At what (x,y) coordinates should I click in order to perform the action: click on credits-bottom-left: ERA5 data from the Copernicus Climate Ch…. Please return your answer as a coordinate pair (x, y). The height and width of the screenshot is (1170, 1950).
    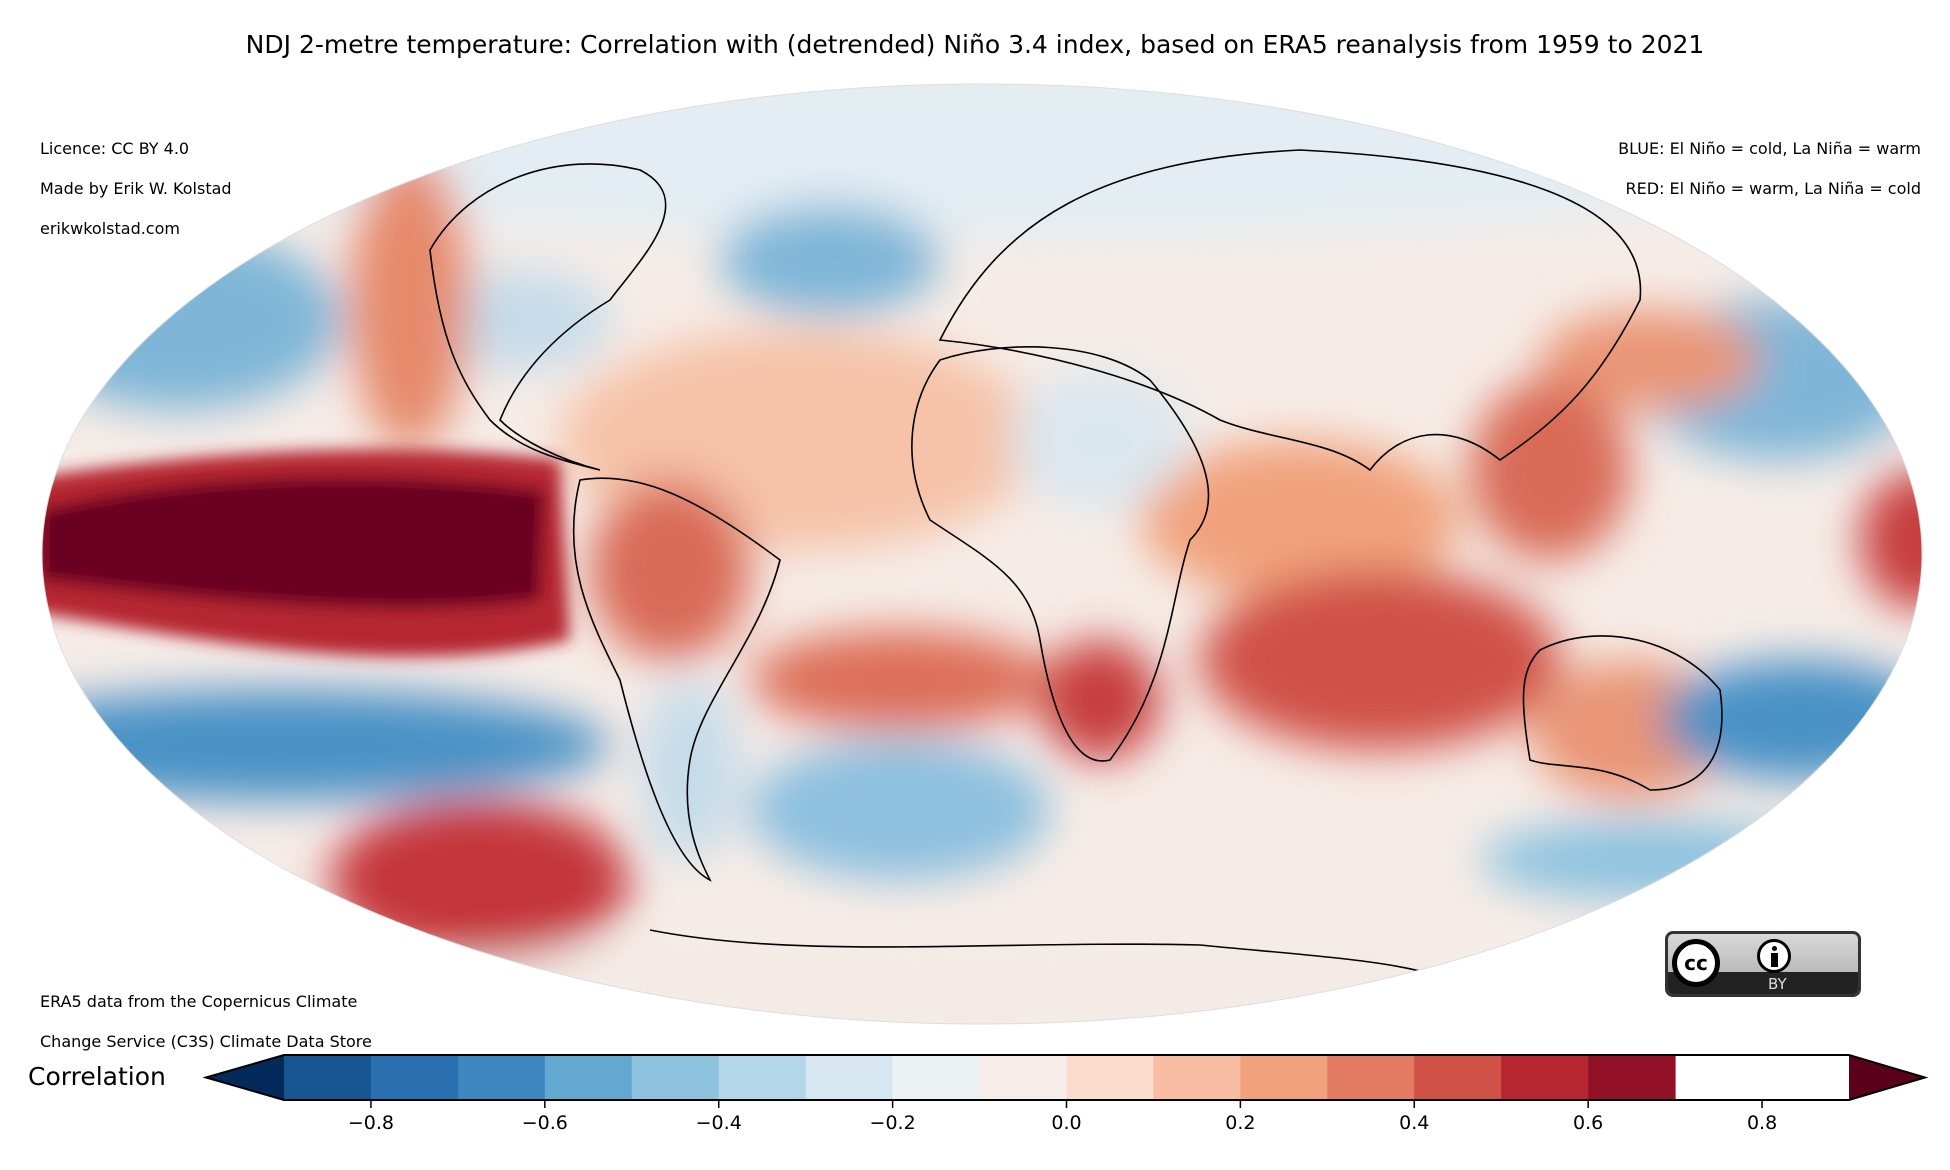
    Looking at the image, I should click on (206, 1022).